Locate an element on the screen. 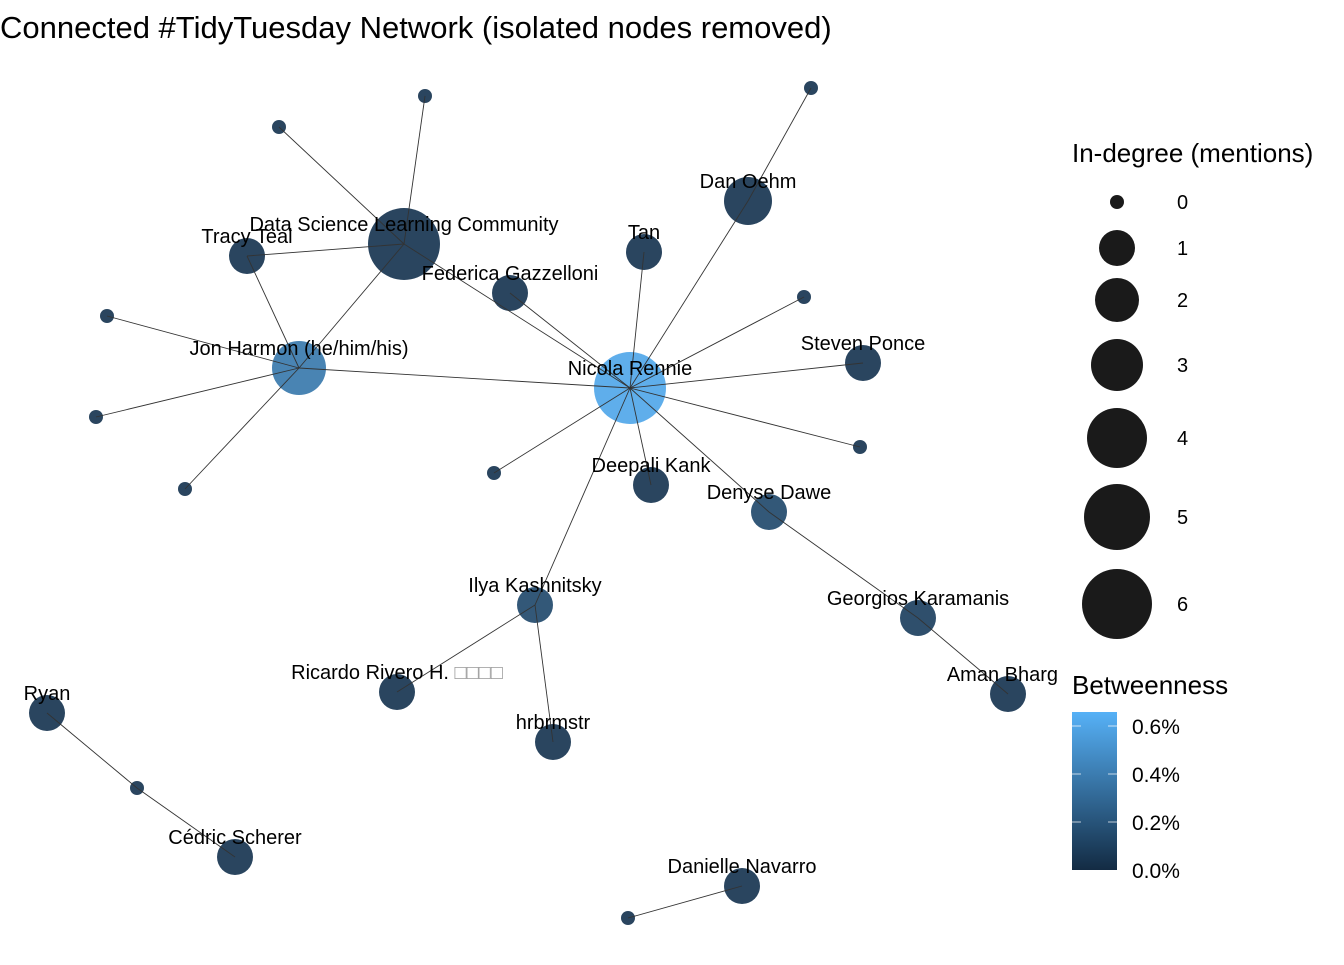 The width and height of the screenshot is (1344, 965). node-label: Jon Harmon (he/him/his) is located at coordinates (299, 349).